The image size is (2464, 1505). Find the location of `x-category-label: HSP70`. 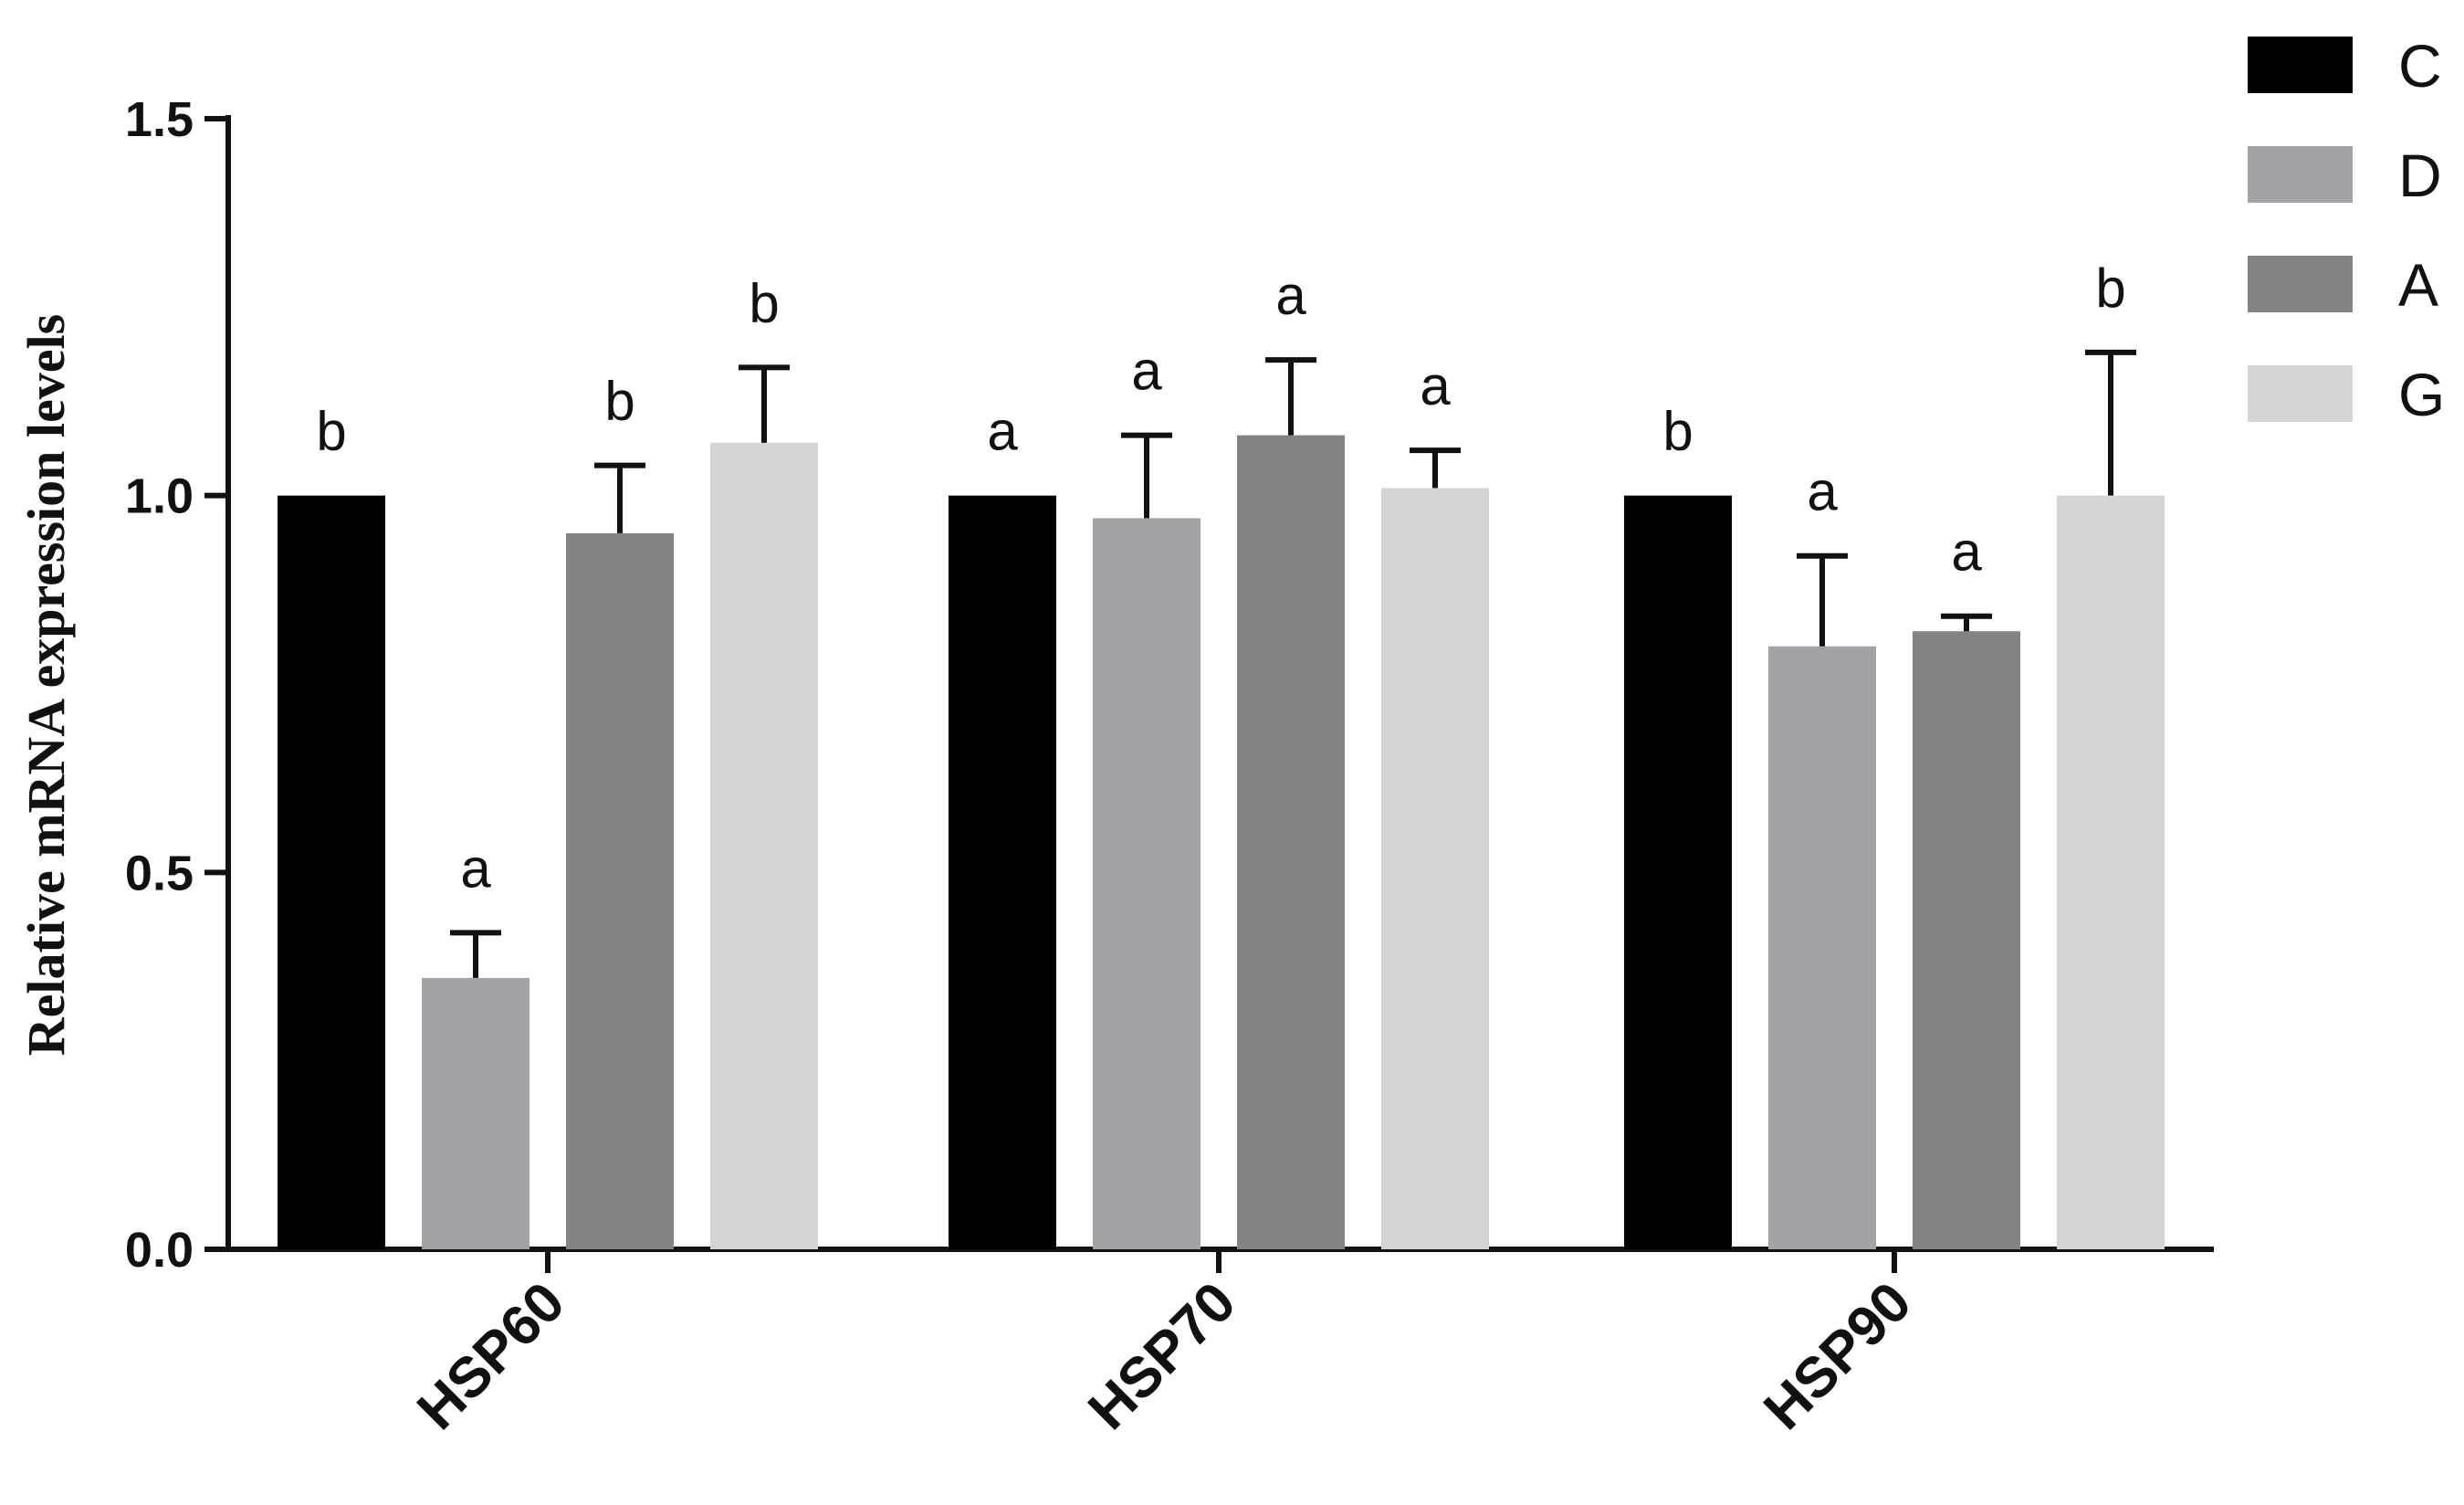

x-category-label: HSP70 is located at coordinates (1162, 1356).